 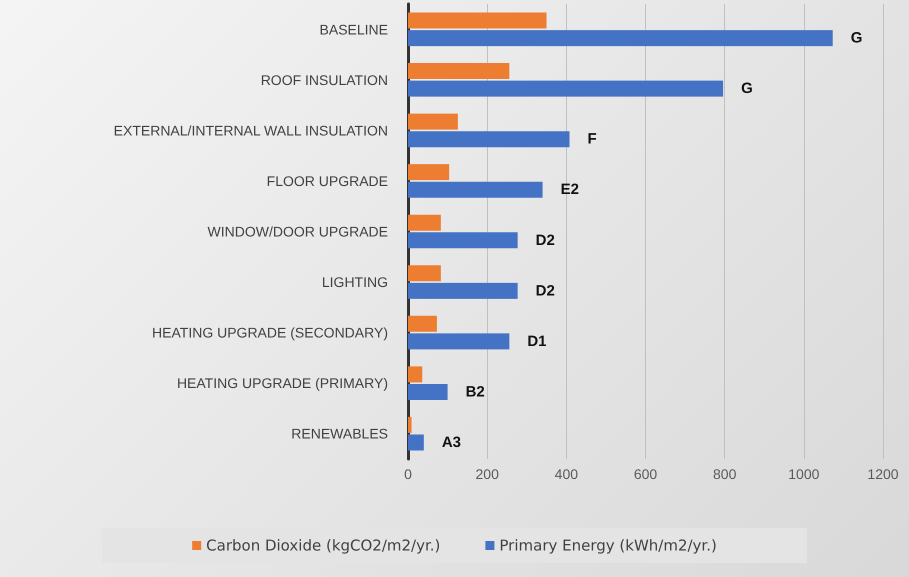 I want to click on data-label: E2, so click(x=569, y=189).